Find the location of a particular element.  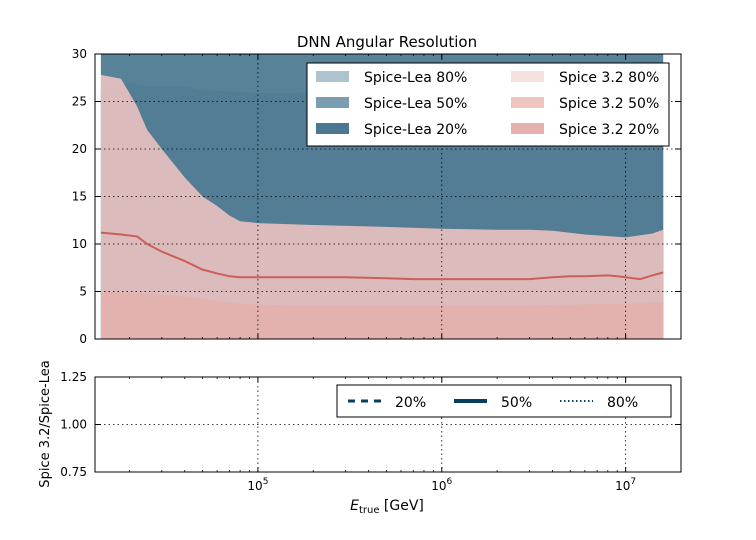

legend-item-spice-lea-20: Spice-Lea 20% is located at coordinates (391, 130).